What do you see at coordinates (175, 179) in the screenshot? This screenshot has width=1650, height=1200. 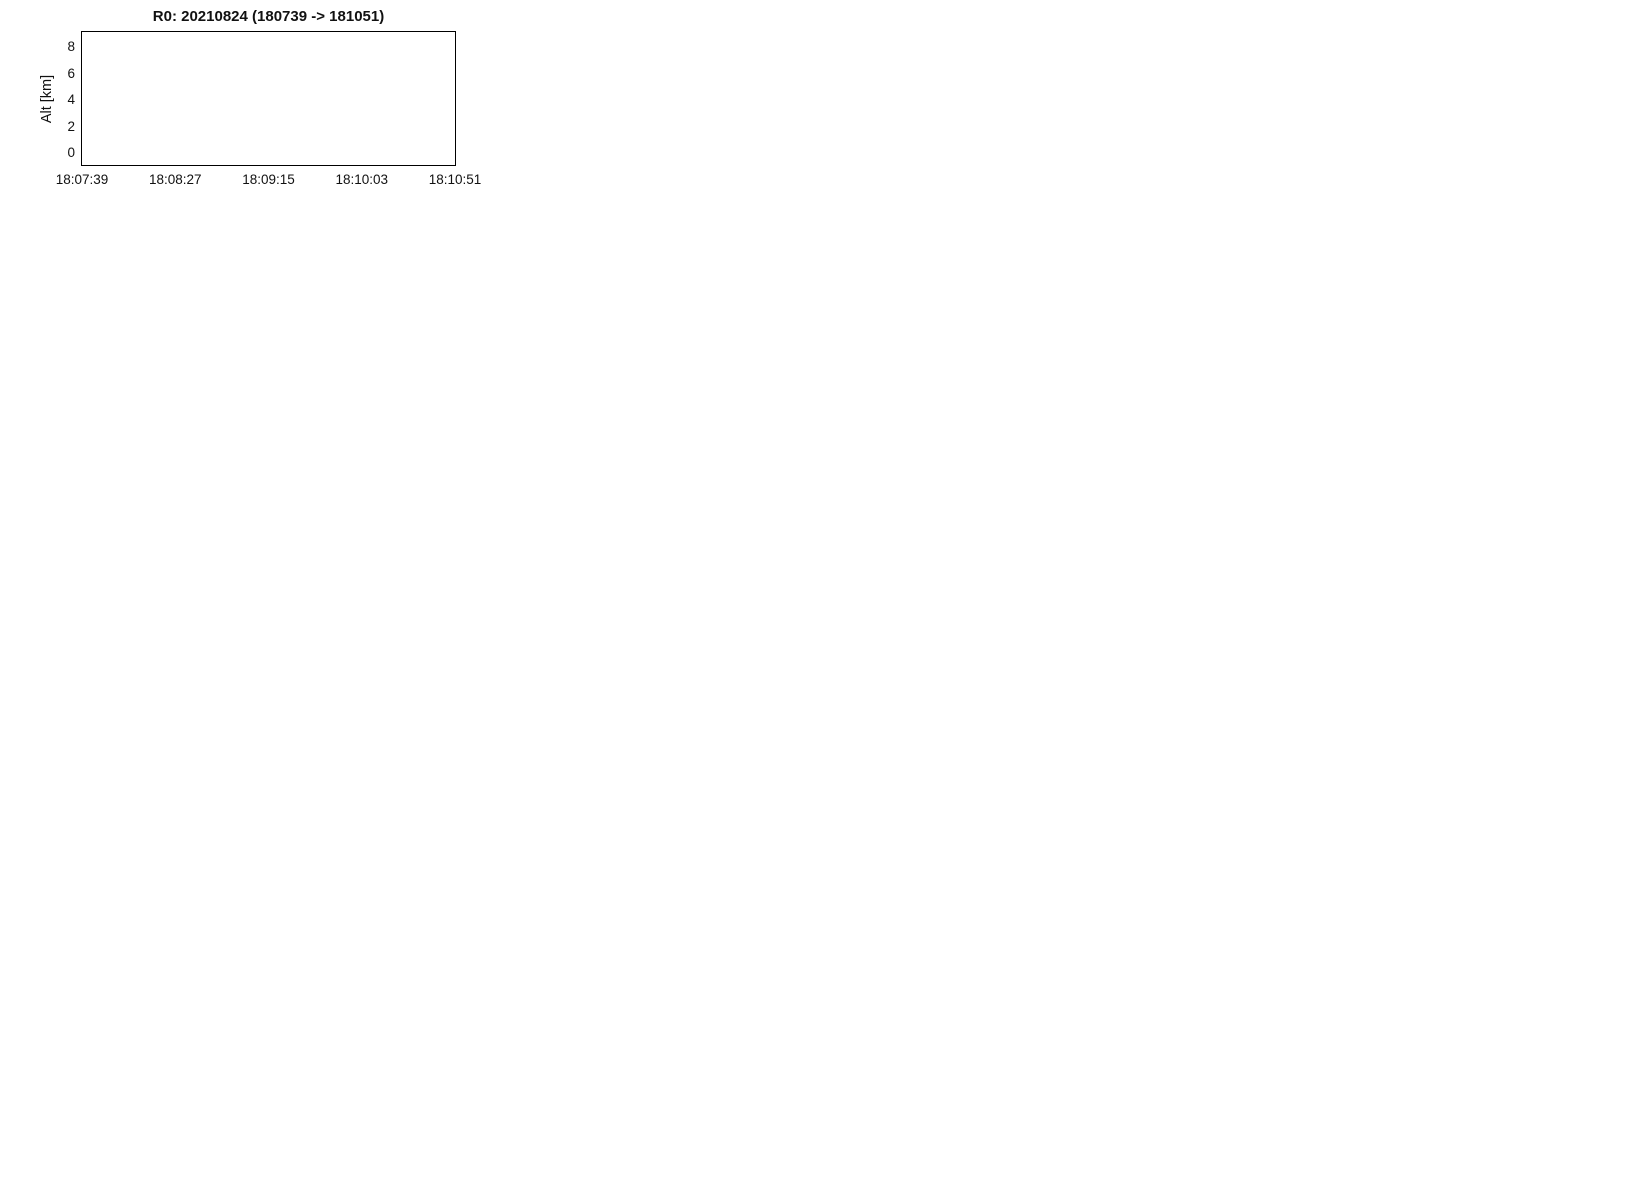 I see `x-tick-label: 18:08:27` at bounding box center [175, 179].